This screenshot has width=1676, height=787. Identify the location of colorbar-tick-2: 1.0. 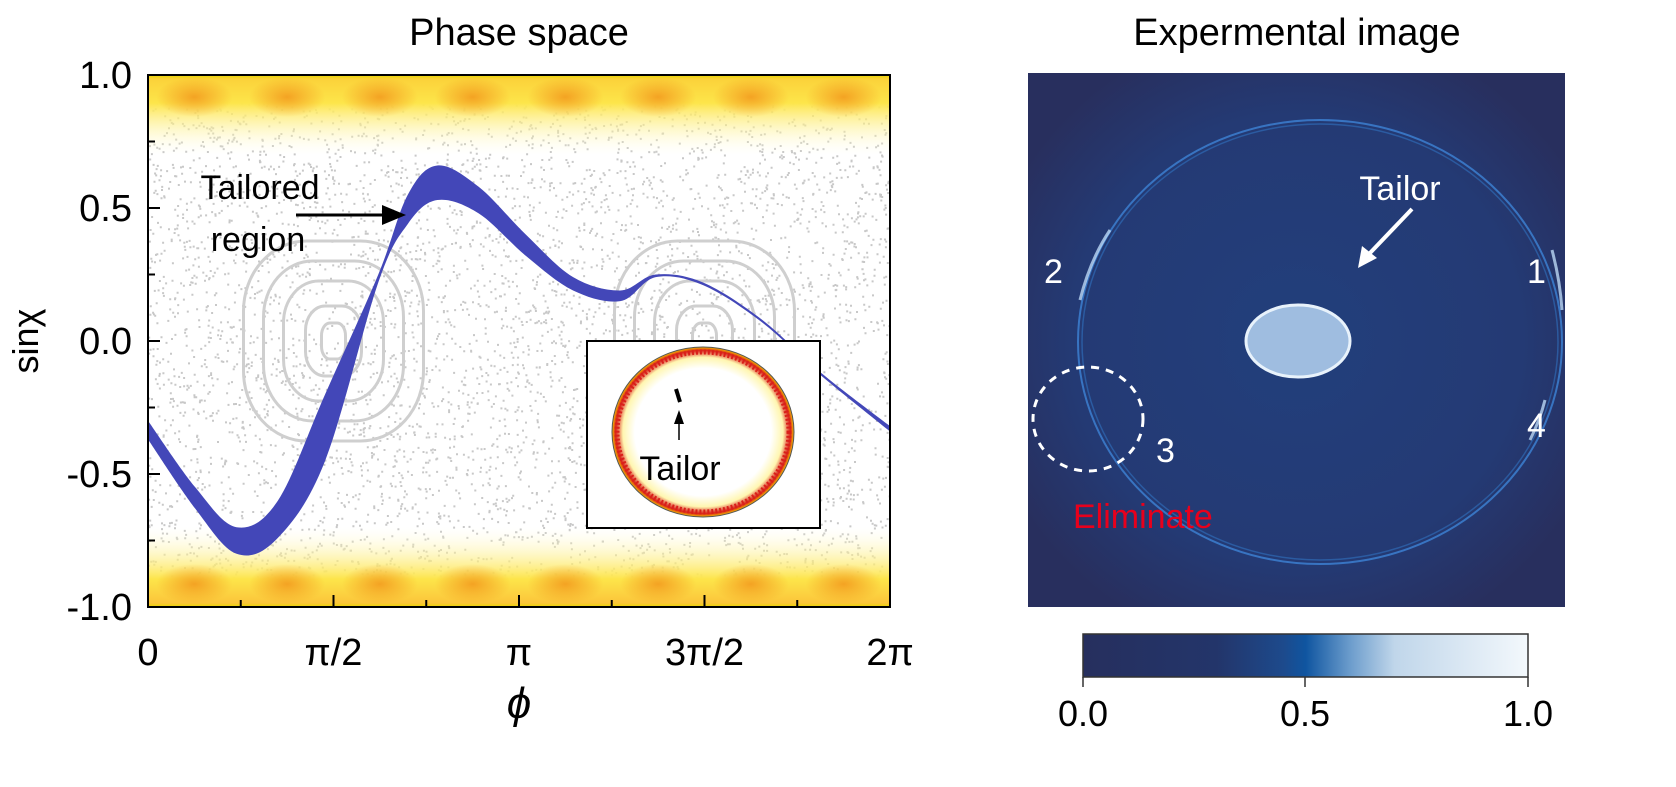
(1528, 713).